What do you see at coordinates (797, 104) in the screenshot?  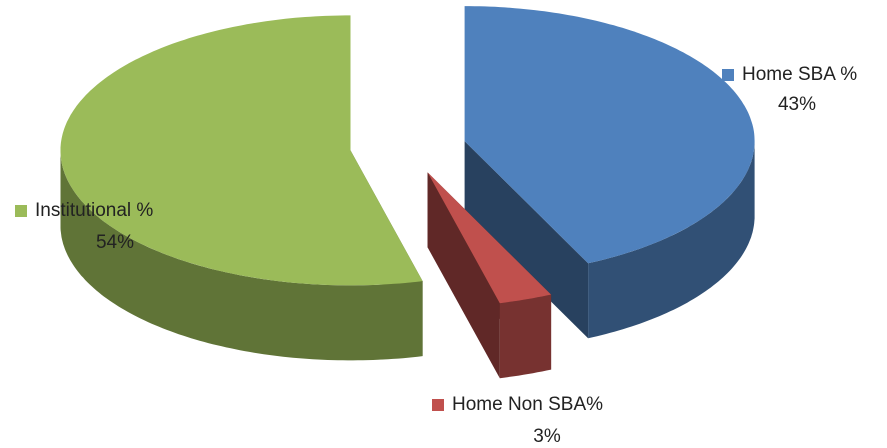 I see `value-label: 43%` at bounding box center [797, 104].